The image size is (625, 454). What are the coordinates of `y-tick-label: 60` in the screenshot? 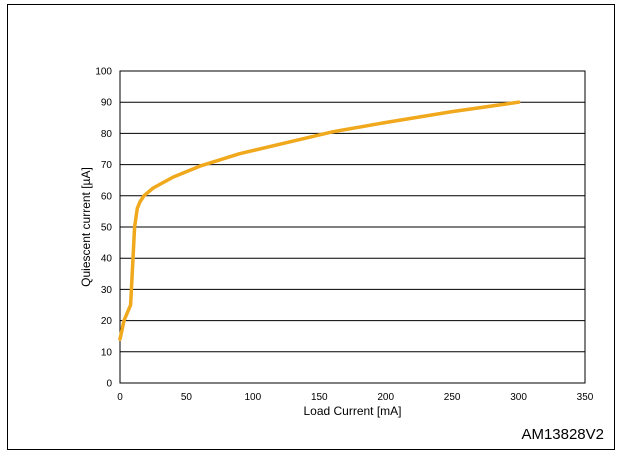 It's located at (107, 196).